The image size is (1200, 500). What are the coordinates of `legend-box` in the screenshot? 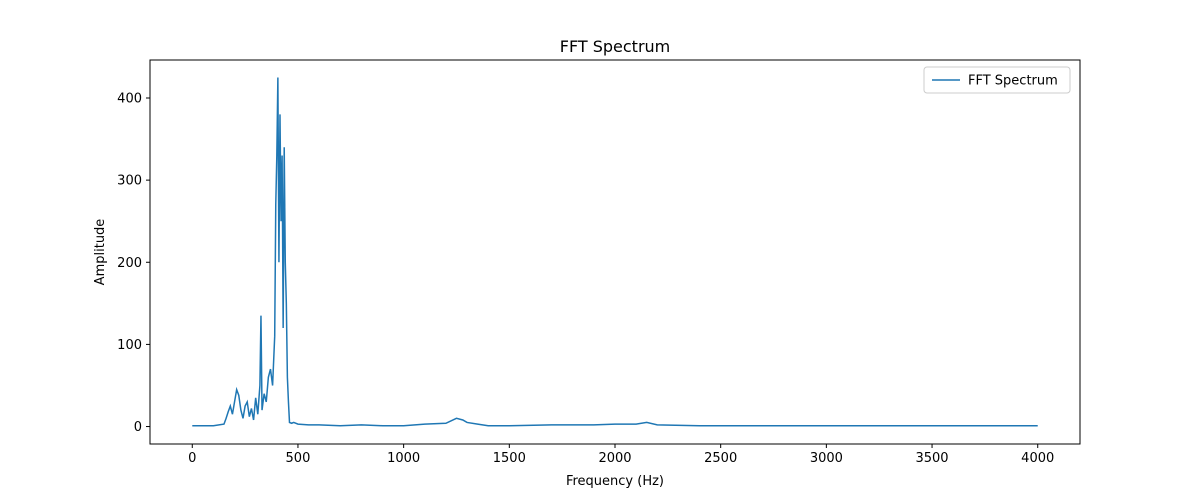 It's located at (997, 80).